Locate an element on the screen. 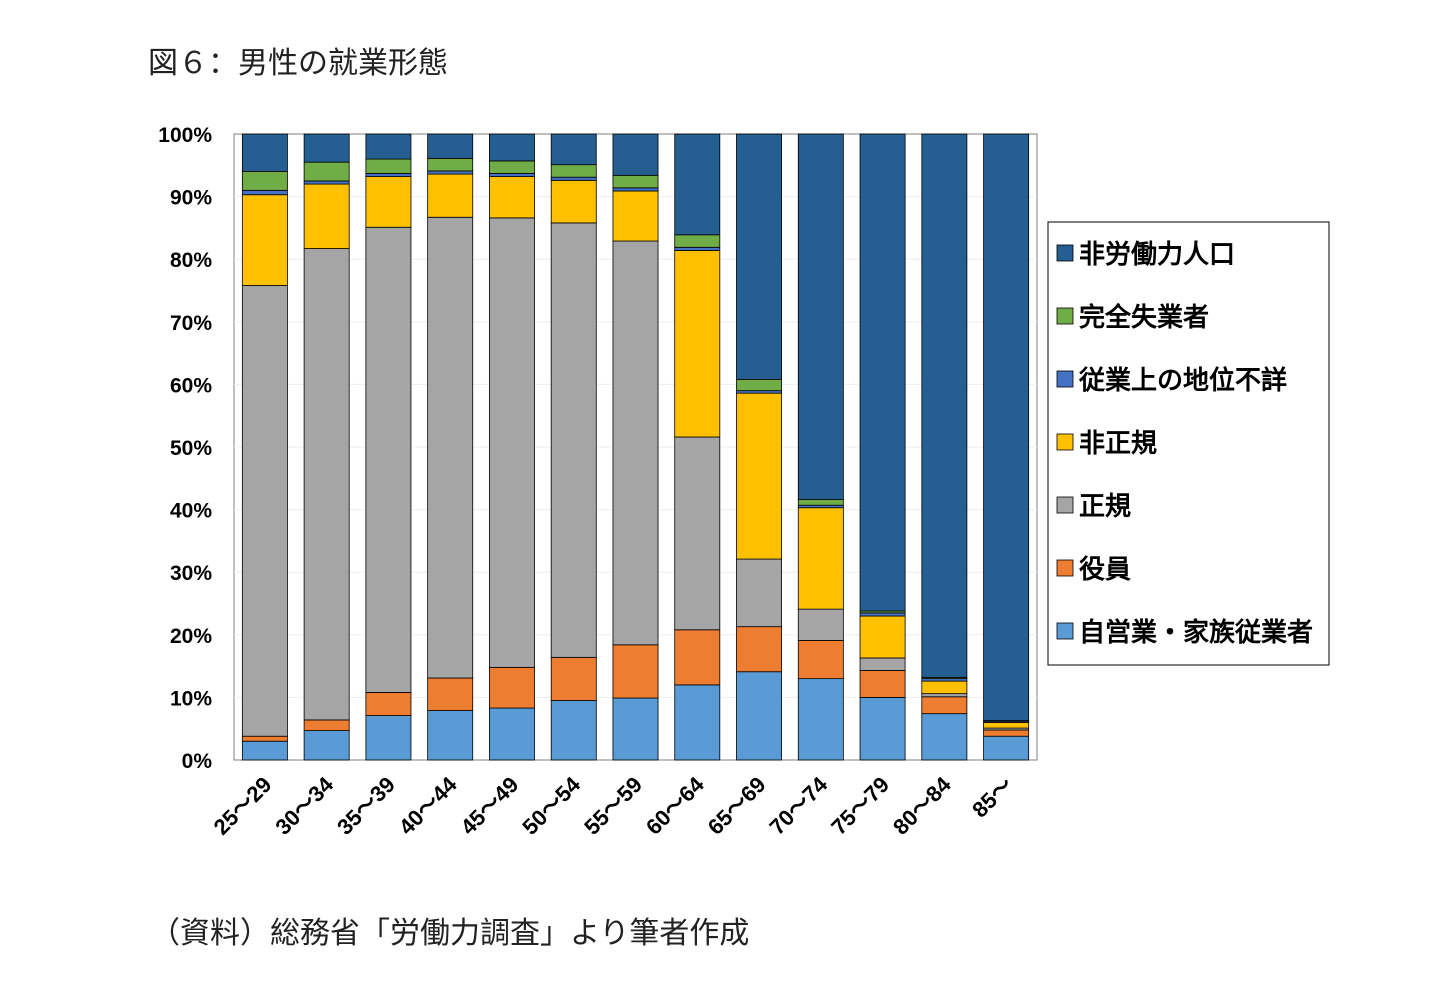  y-tick-label: 70% is located at coordinates (191, 323).